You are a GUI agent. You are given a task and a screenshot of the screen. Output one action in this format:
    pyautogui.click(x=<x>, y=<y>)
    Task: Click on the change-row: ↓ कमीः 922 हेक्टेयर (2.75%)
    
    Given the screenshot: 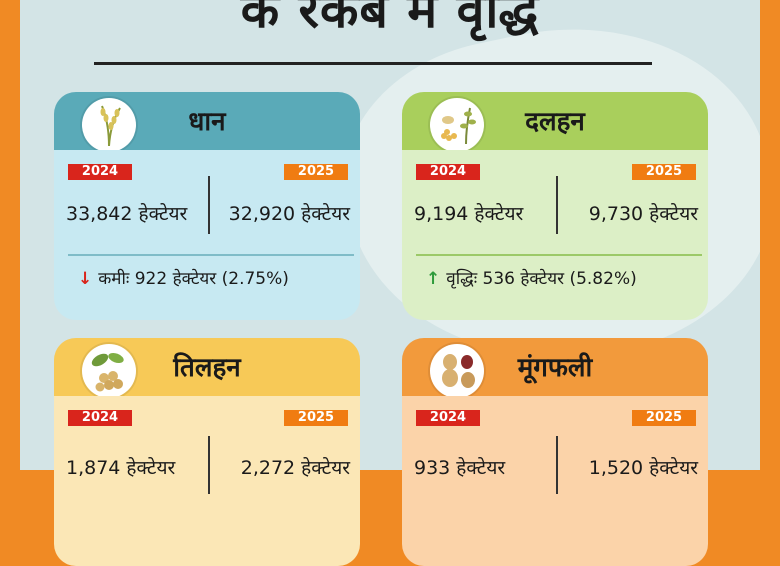 What is the action you would take?
    pyautogui.click(x=183, y=277)
    